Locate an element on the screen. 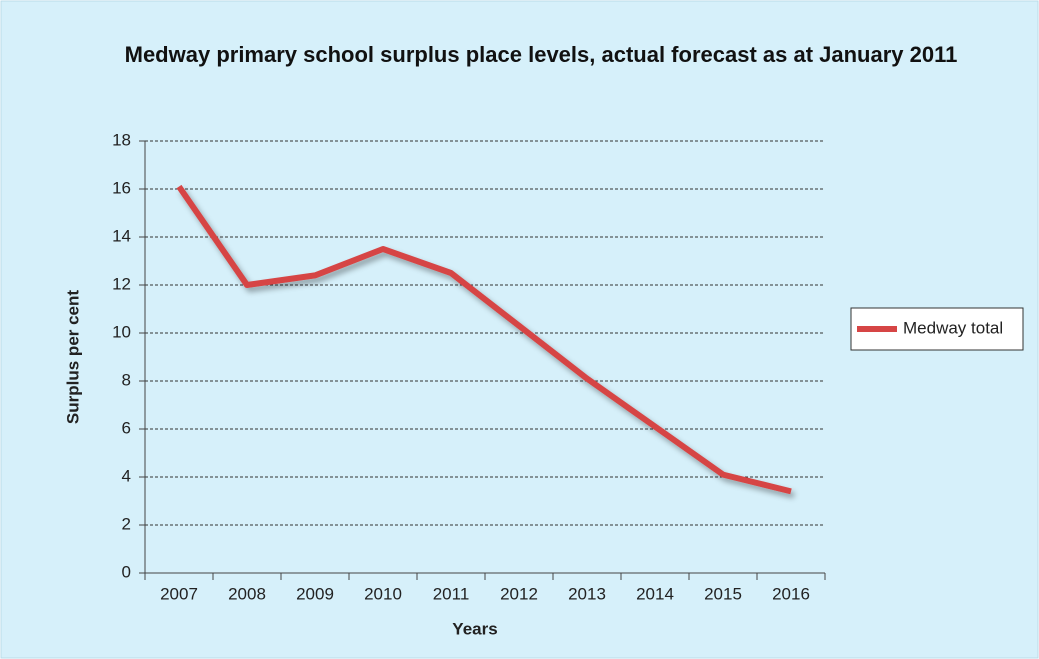 Image resolution: width=1039 pixels, height=659 pixels. x-tick-label: 2010 is located at coordinates (383, 593).